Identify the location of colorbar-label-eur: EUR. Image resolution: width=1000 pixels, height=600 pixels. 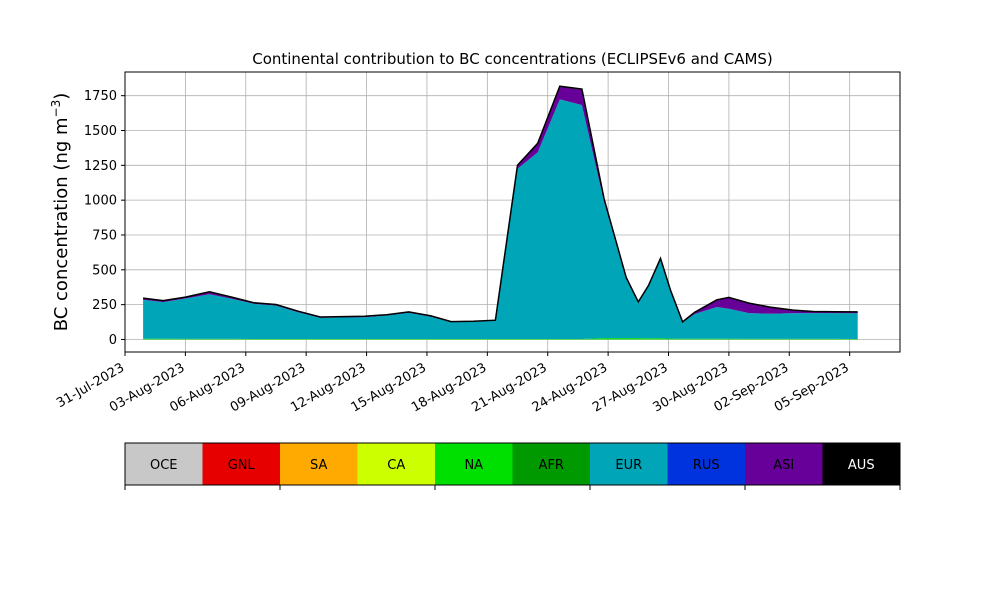
(628, 465).